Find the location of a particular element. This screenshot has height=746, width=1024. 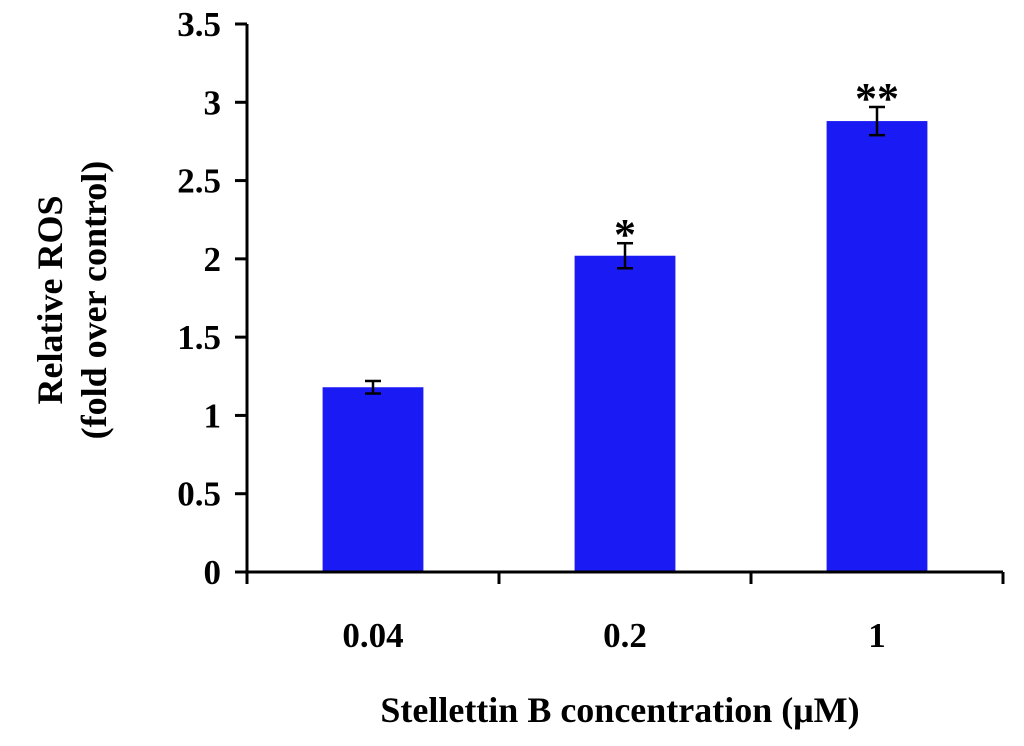

x-axis-title: Stellettin B concentration (μM) is located at coordinates (619, 710).